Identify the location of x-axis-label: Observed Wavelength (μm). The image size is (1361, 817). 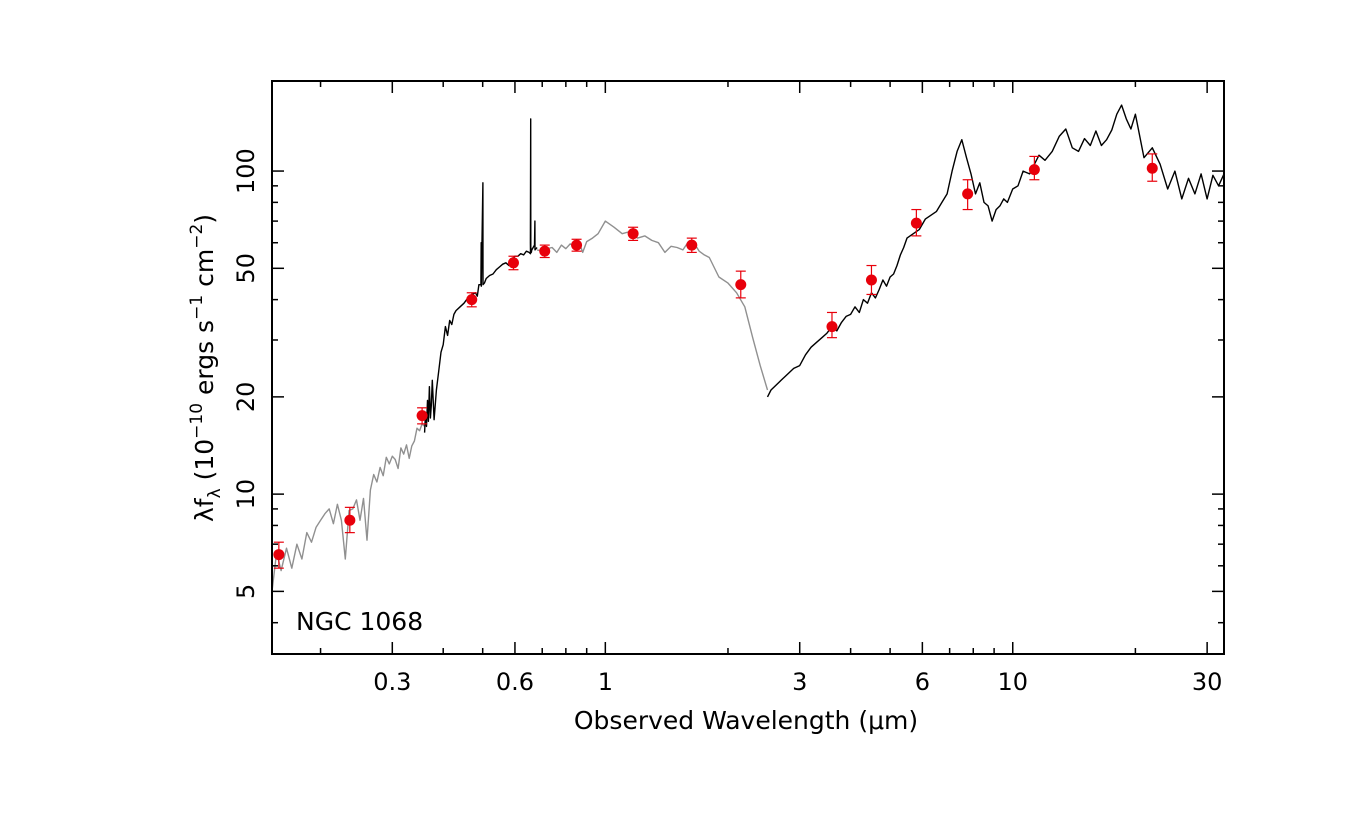
(746, 720).